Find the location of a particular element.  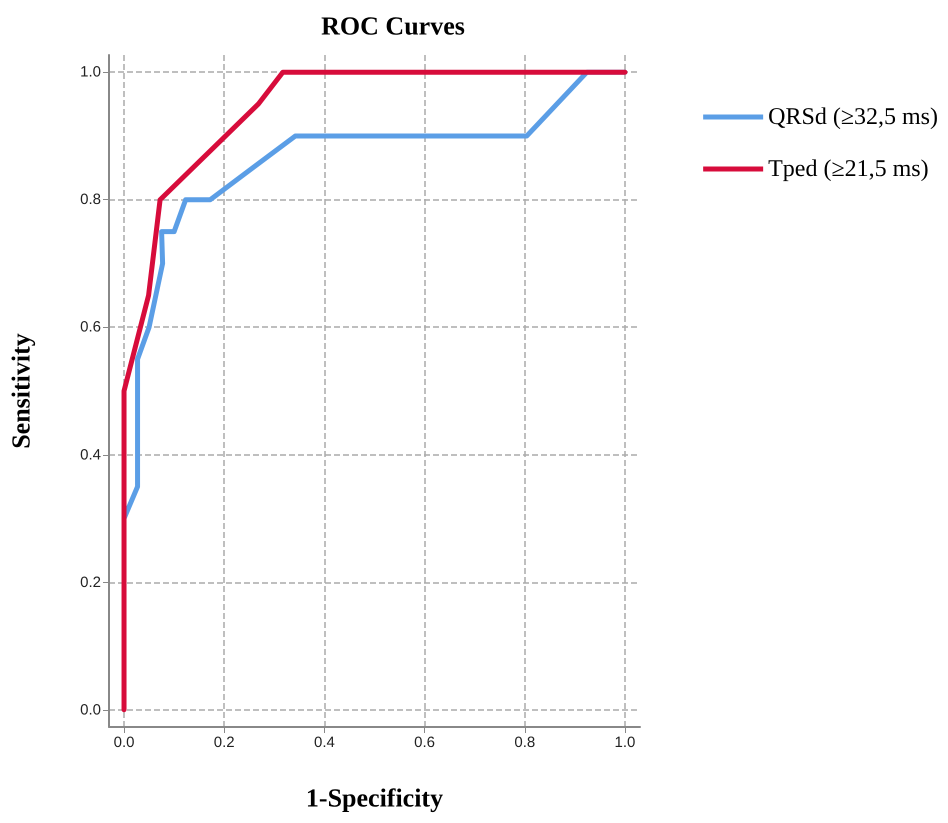

x-tick-label: 1.0 is located at coordinates (625, 742).